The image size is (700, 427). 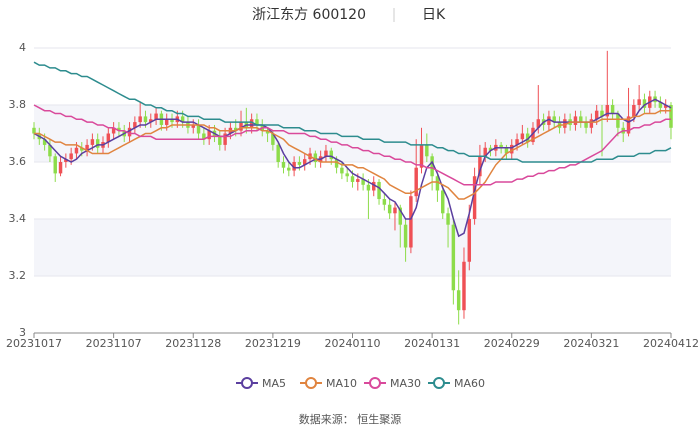 What do you see at coordinates (18, 161) in the screenshot?
I see `y-tick-label: 3.6` at bounding box center [18, 161].